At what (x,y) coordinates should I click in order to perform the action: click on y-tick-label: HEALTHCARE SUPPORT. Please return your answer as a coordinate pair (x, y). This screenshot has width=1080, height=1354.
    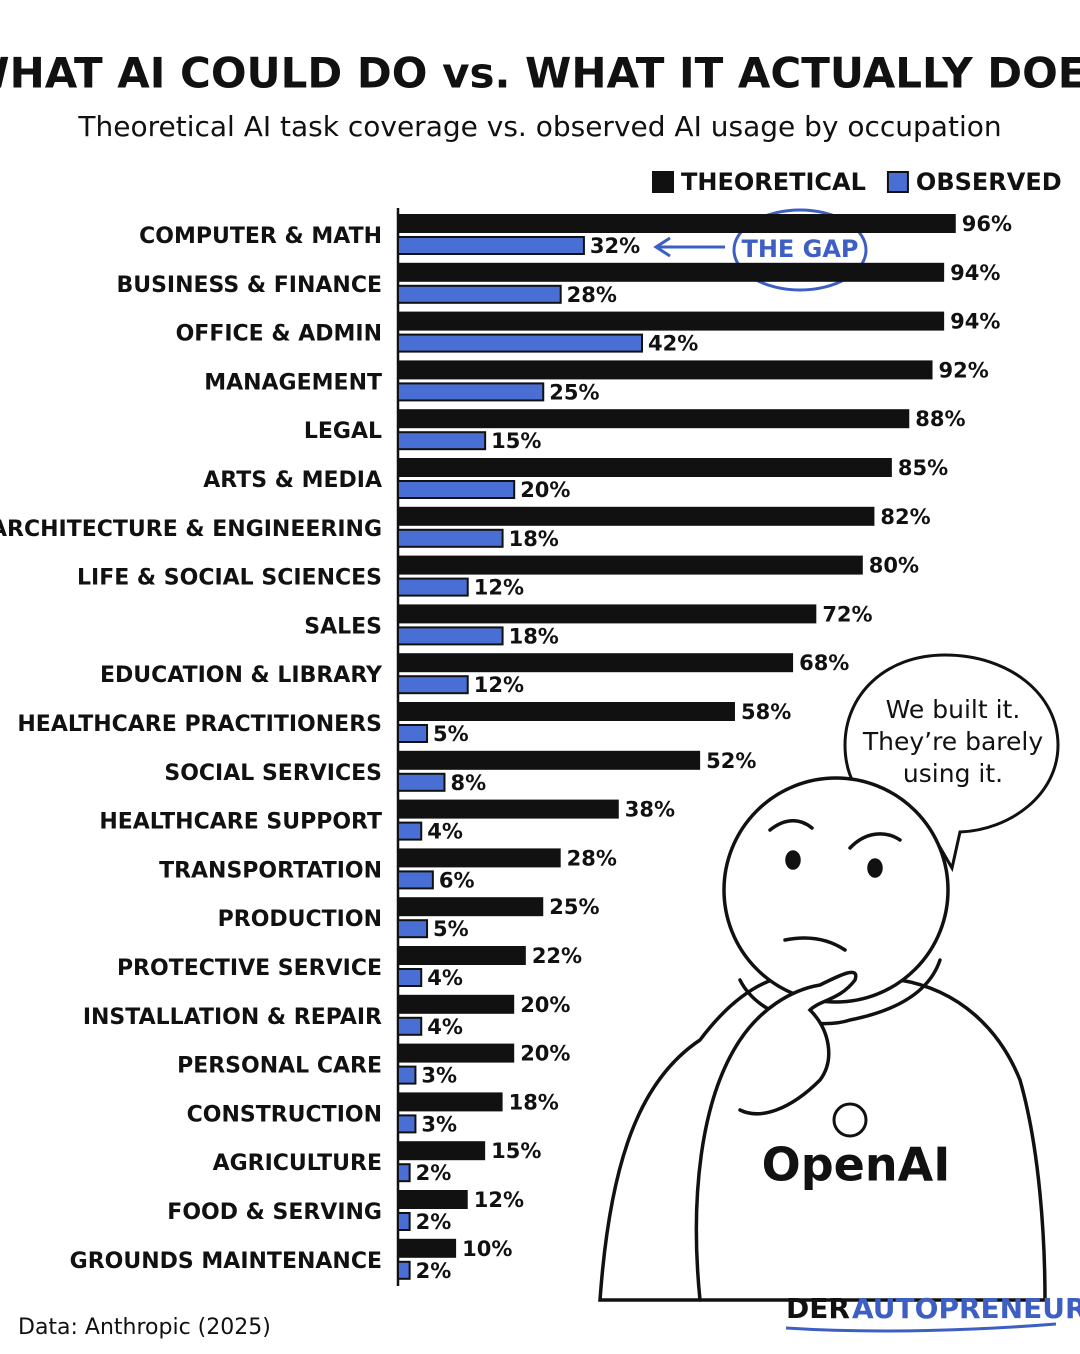
    Looking at the image, I should click on (240, 822).